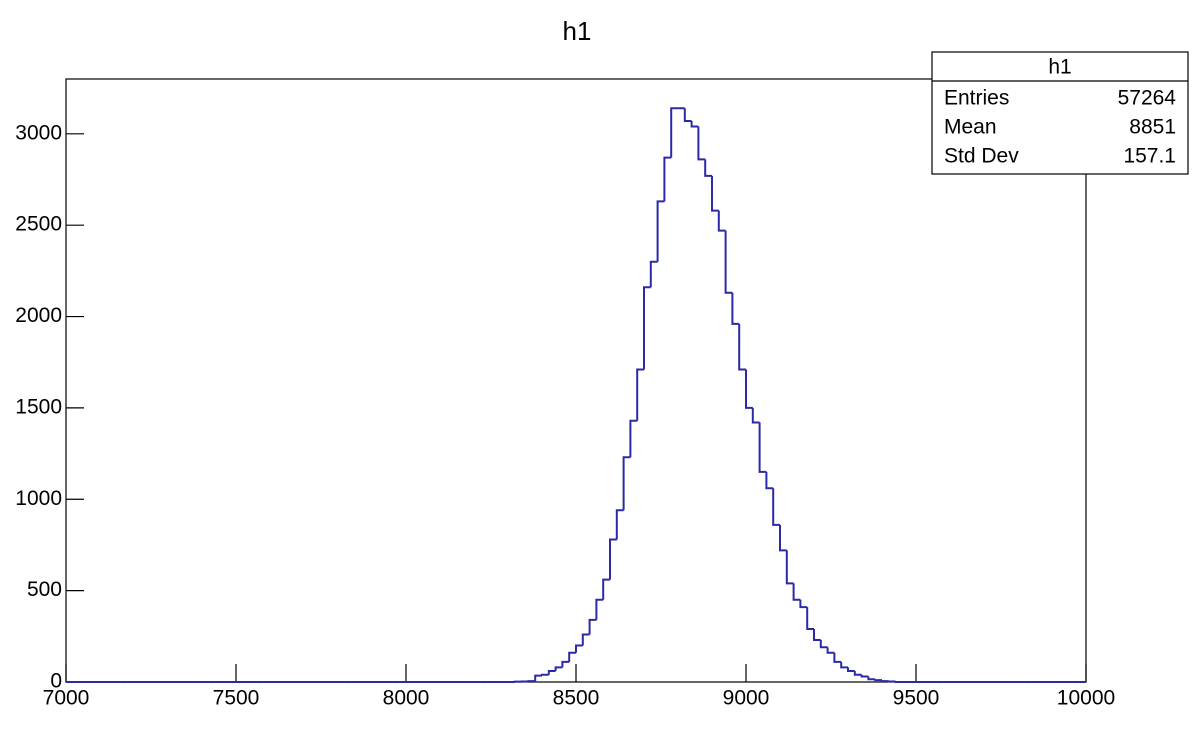 The width and height of the screenshot is (1200, 734). I want to click on x-tick-label: 7500, so click(236, 698).